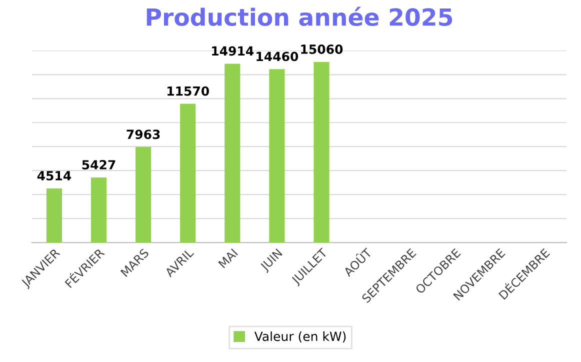 This screenshot has width=581, height=362. I want to click on data-label: 11570, so click(189, 91).